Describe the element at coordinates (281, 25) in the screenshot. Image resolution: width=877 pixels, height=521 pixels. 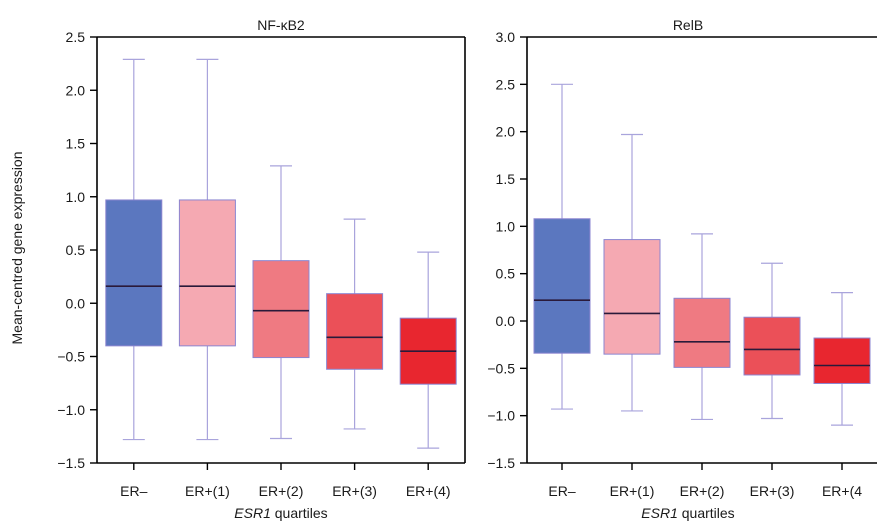
I see `panel-title: NF-κB2` at that location.